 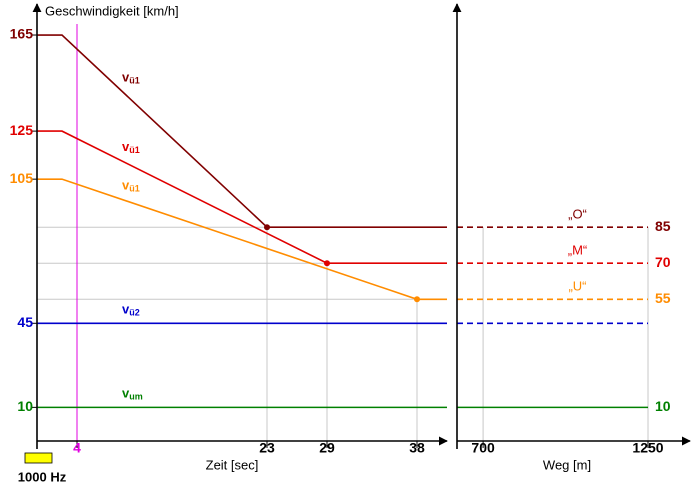 What do you see at coordinates (232, 464) in the screenshot?
I see `x-axis-title: Zeit [sec]` at bounding box center [232, 464].